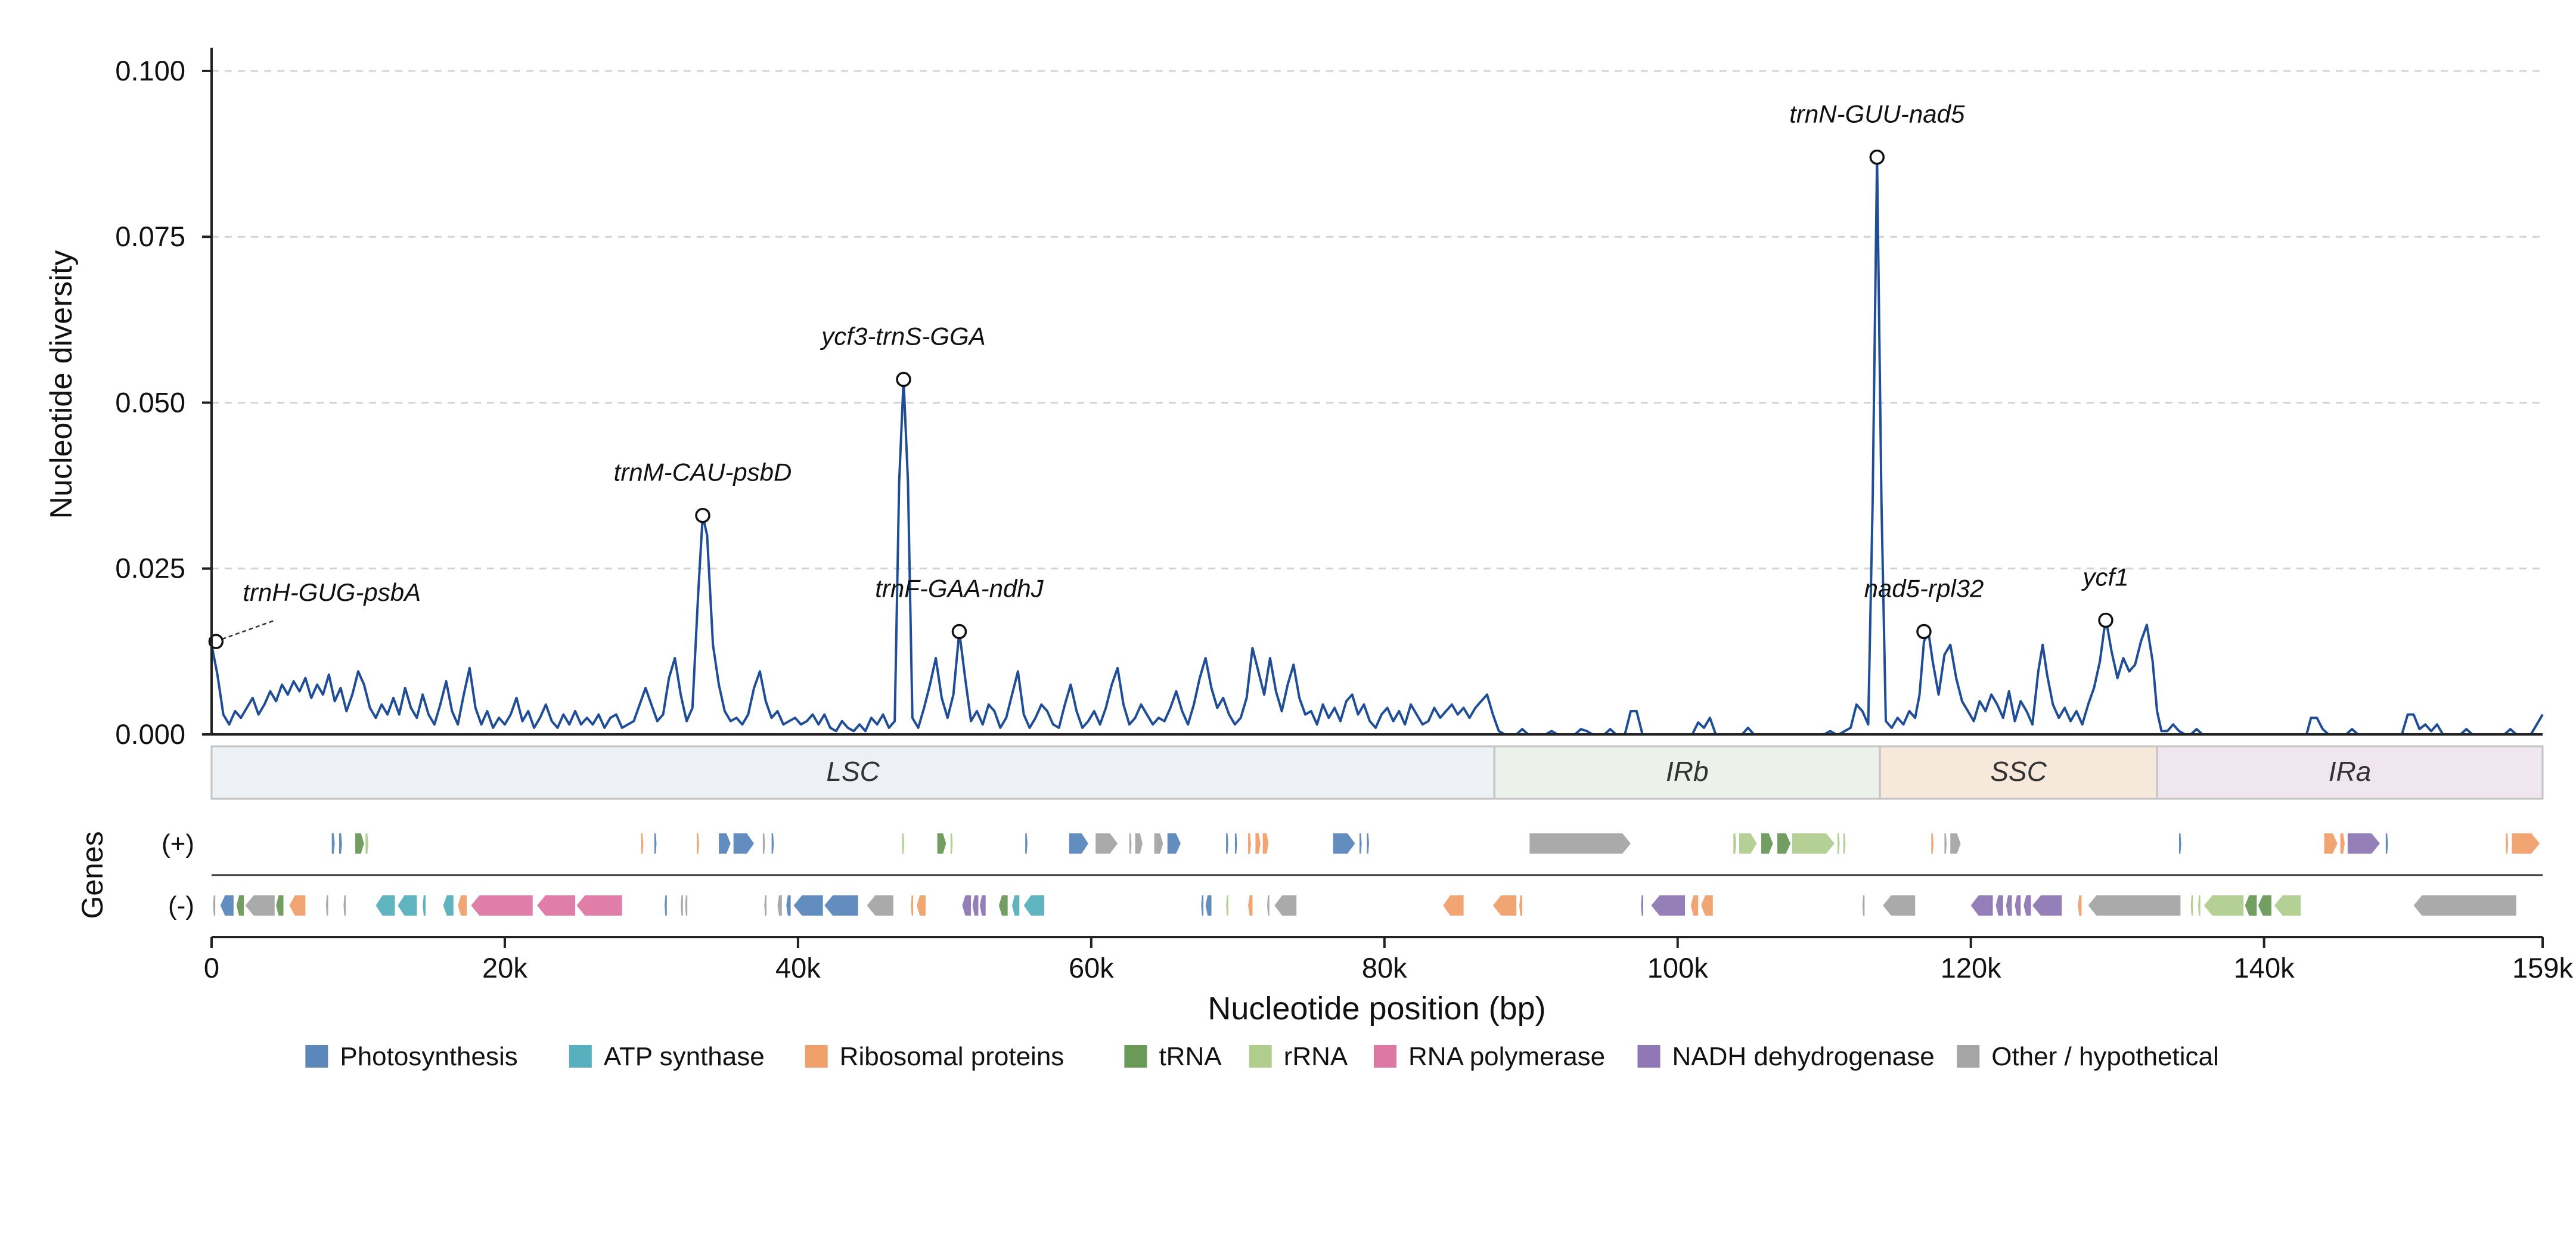 The height and width of the screenshot is (1256, 2576). Describe the element at coordinates (2019, 772) in the screenshot. I see `region-ssc: SSC` at that location.